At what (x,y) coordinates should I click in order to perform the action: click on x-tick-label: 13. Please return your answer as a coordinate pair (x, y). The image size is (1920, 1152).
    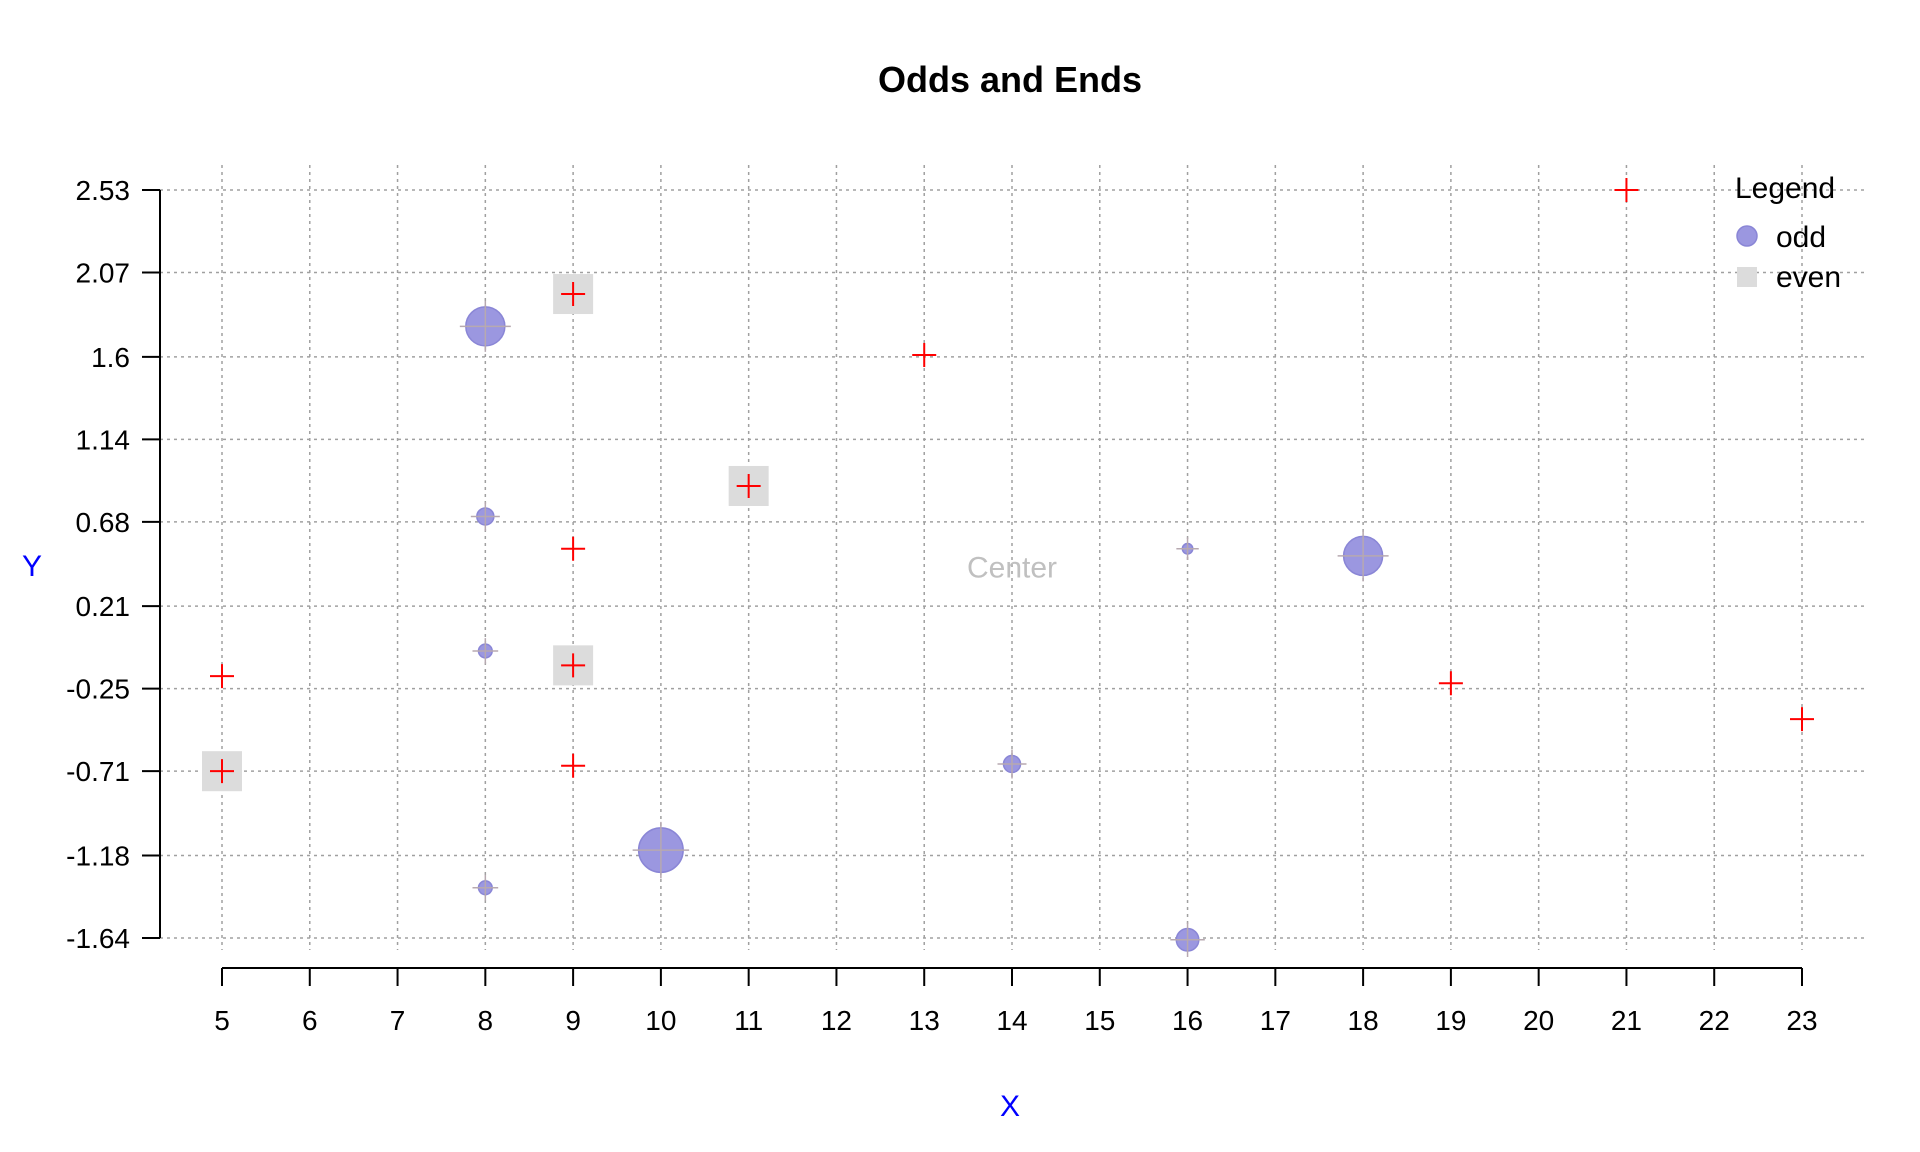
    Looking at the image, I should click on (924, 1020).